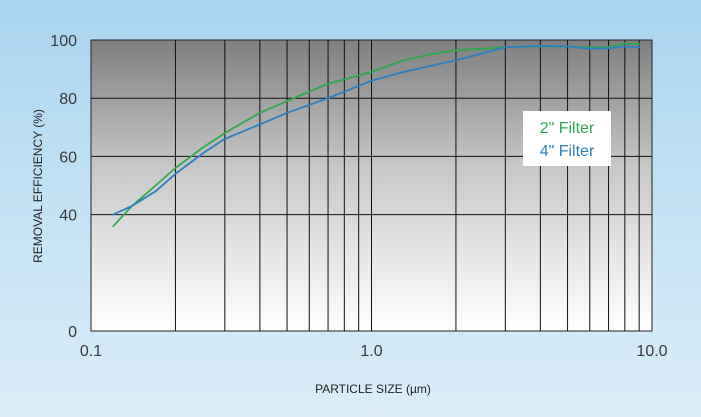 This screenshot has width=701, height=417. What do you see at coordinates (68, 157) in the screenshot?
I see `y-tick-label: 60` at bounding box center [68, 157].